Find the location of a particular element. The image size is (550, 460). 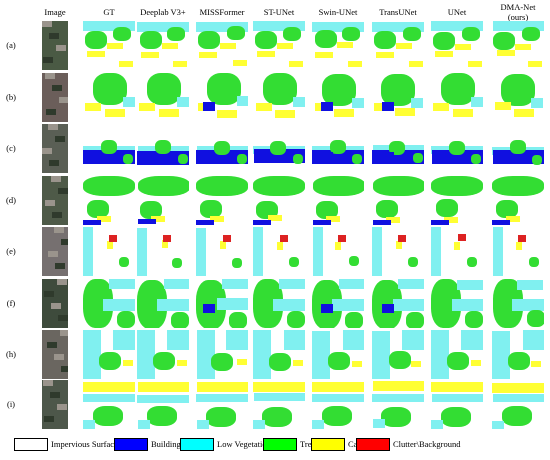

row-label: (i) is located at coordinates (11, 403).